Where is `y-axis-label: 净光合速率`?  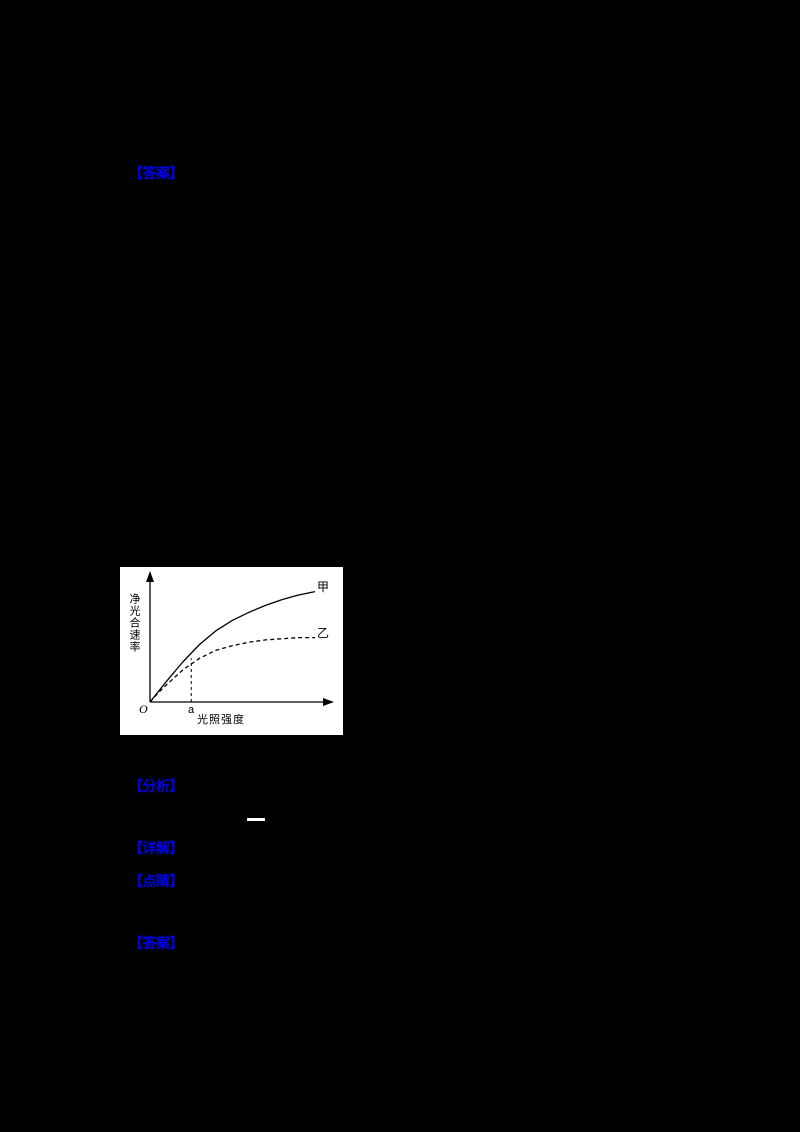 y-axis-label: 净光合速率 is located at coordinates (134, 623).